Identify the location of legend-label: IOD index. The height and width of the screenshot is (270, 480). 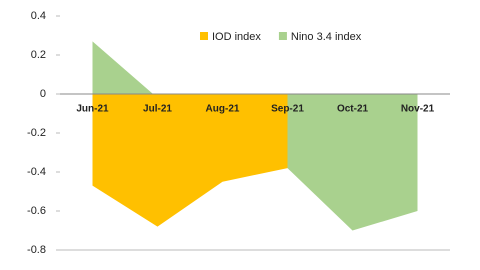
(236, 37).